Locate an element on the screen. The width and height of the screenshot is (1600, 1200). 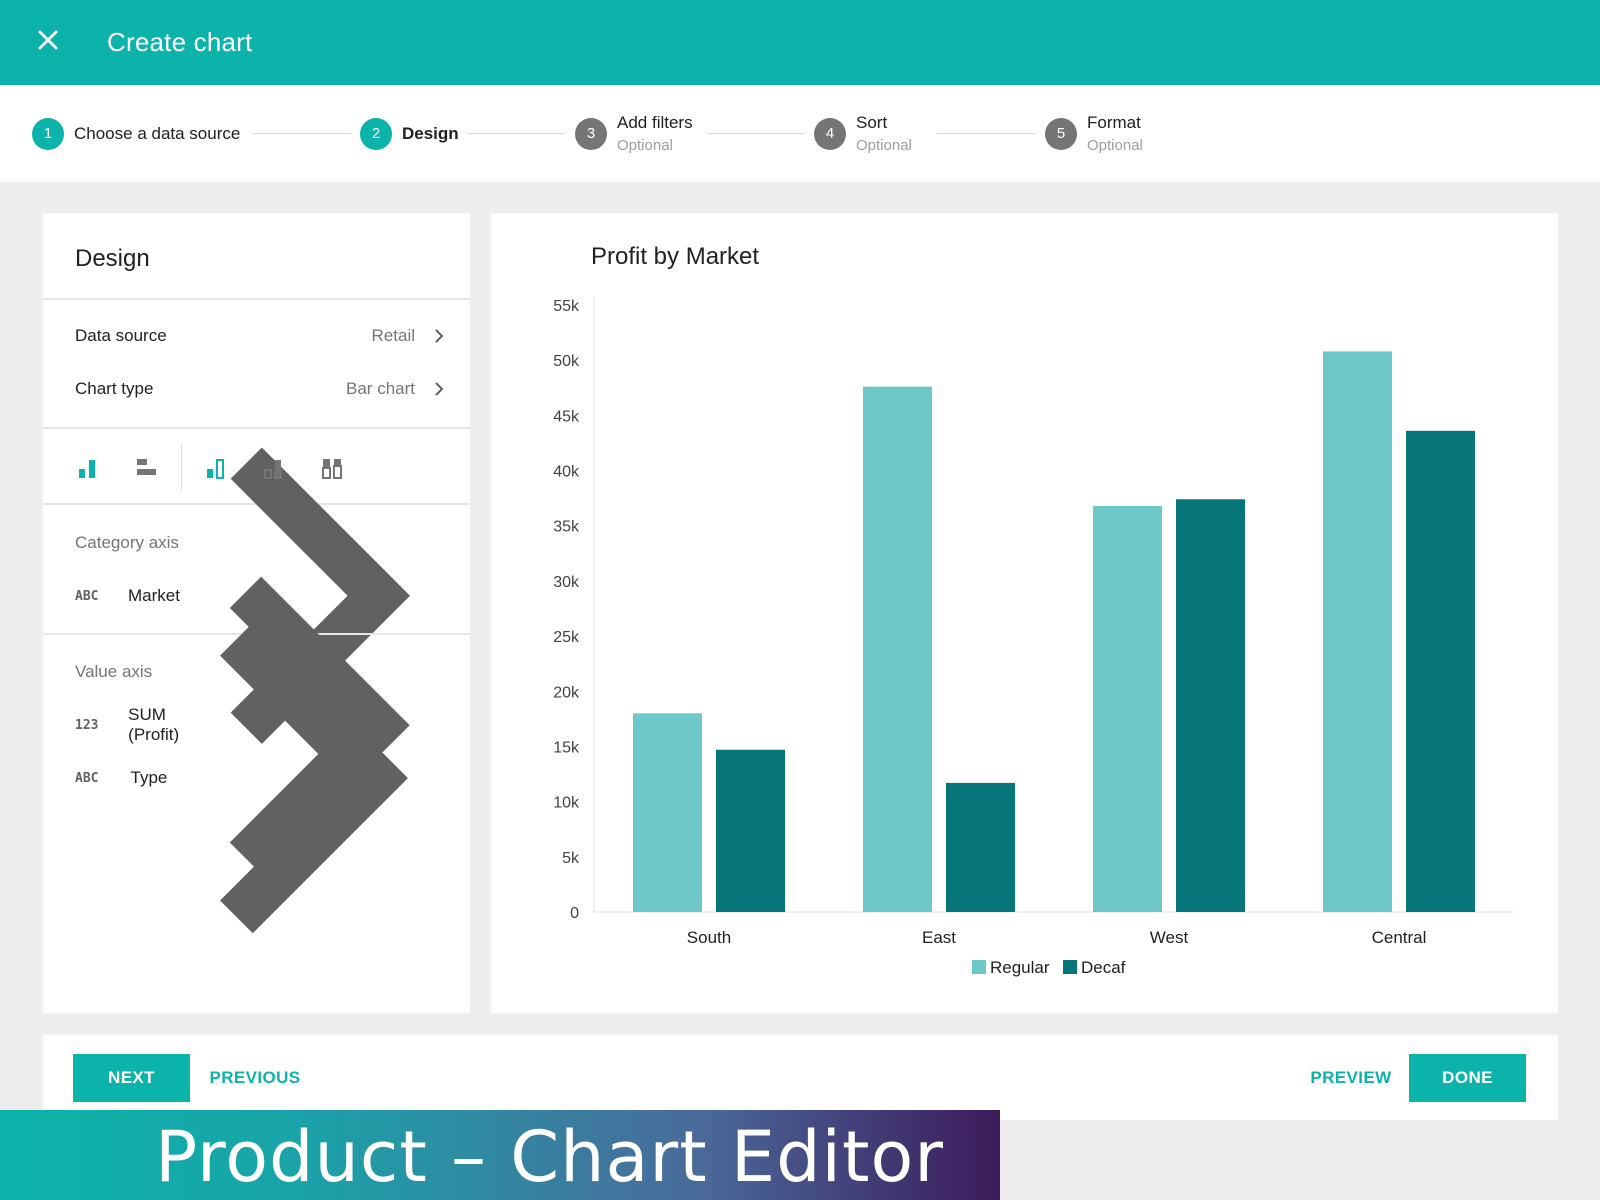
data-source-row: Data source Retail is located at coordinates (260, 336).